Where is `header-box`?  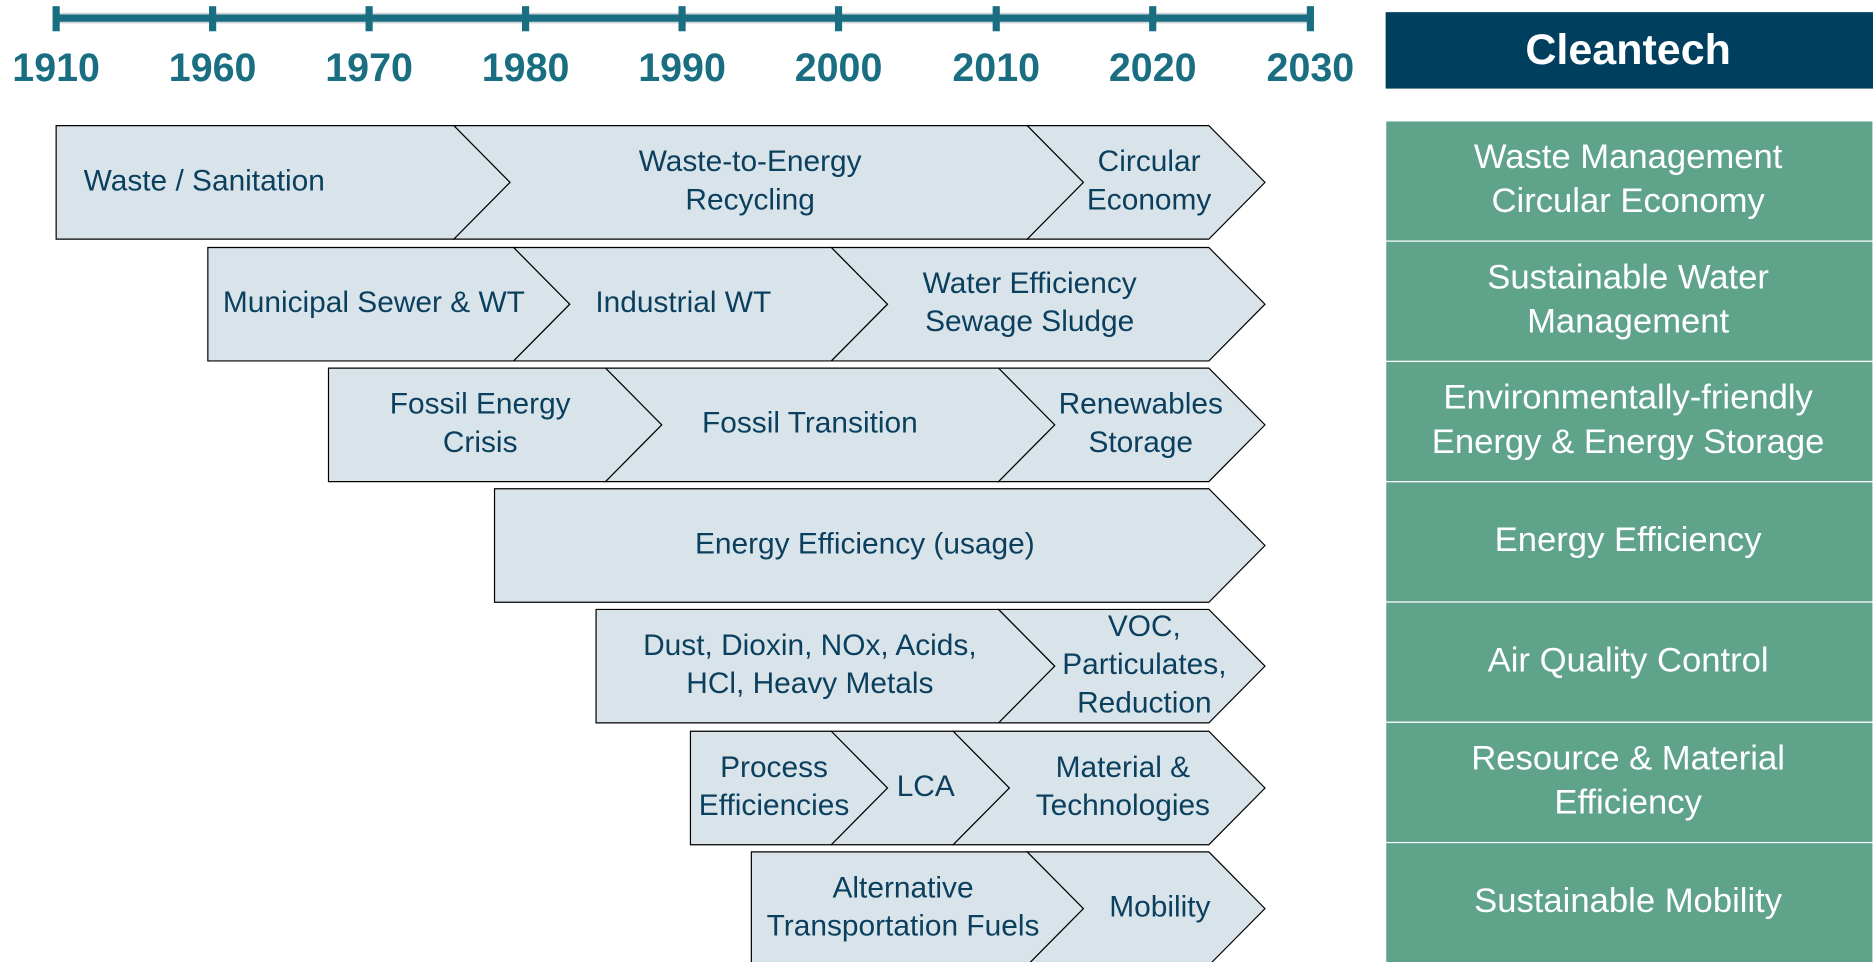
header-box is located at coordinates (1629, 50).